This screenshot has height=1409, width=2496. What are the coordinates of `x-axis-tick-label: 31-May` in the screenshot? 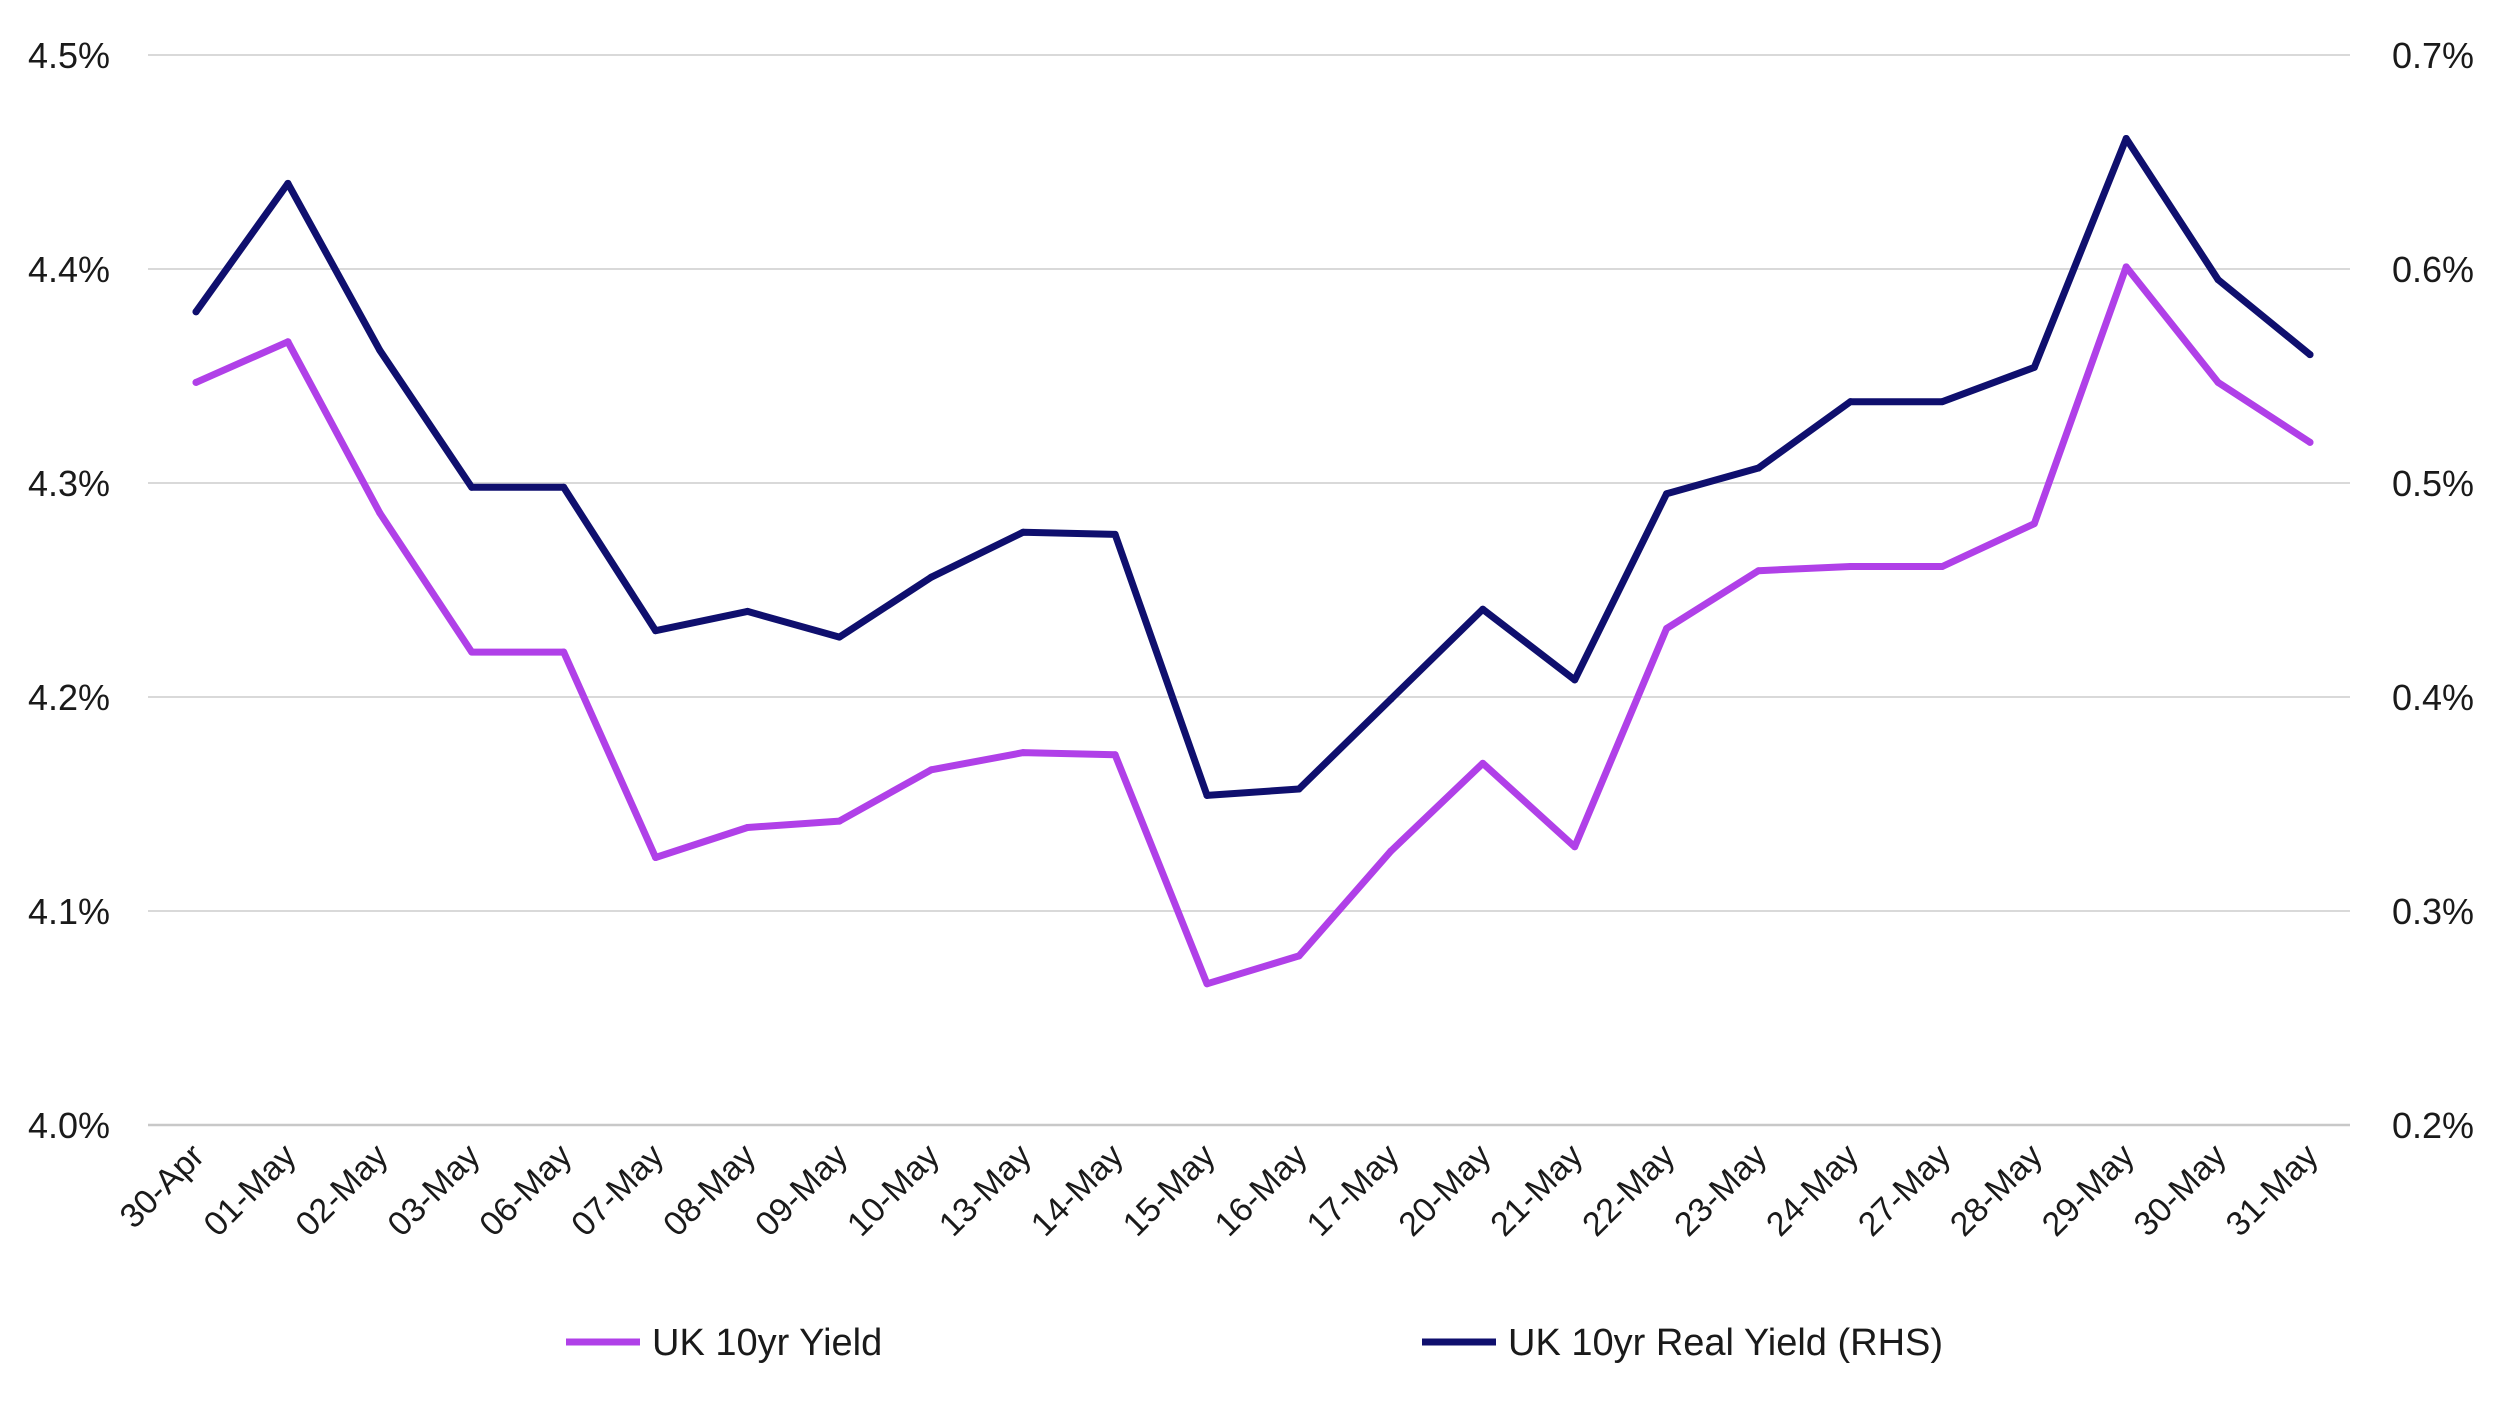 It's located at (2272, 1190).